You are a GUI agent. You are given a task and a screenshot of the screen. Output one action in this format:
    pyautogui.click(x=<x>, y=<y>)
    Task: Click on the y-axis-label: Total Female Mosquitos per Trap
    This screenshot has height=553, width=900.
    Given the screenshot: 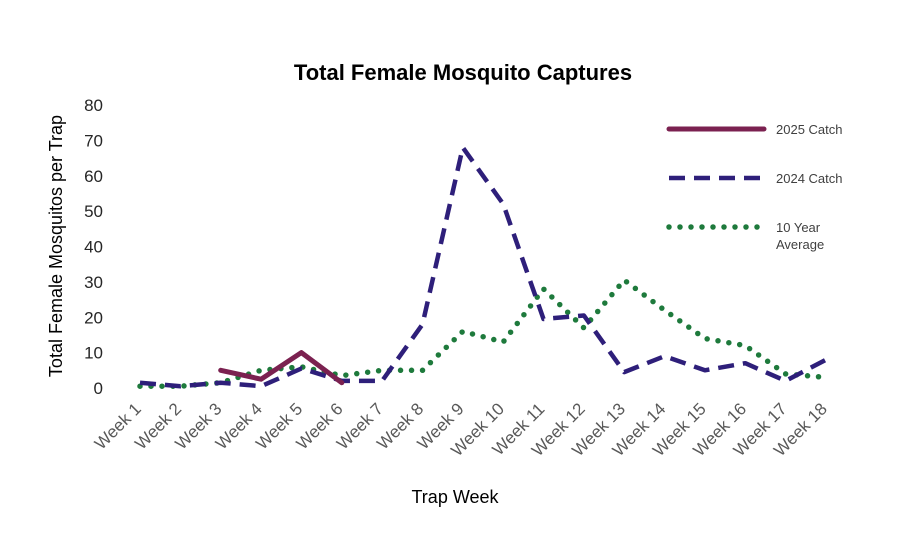 What is the action you would take?
    pyautogui.click(x=56, y=246)
    